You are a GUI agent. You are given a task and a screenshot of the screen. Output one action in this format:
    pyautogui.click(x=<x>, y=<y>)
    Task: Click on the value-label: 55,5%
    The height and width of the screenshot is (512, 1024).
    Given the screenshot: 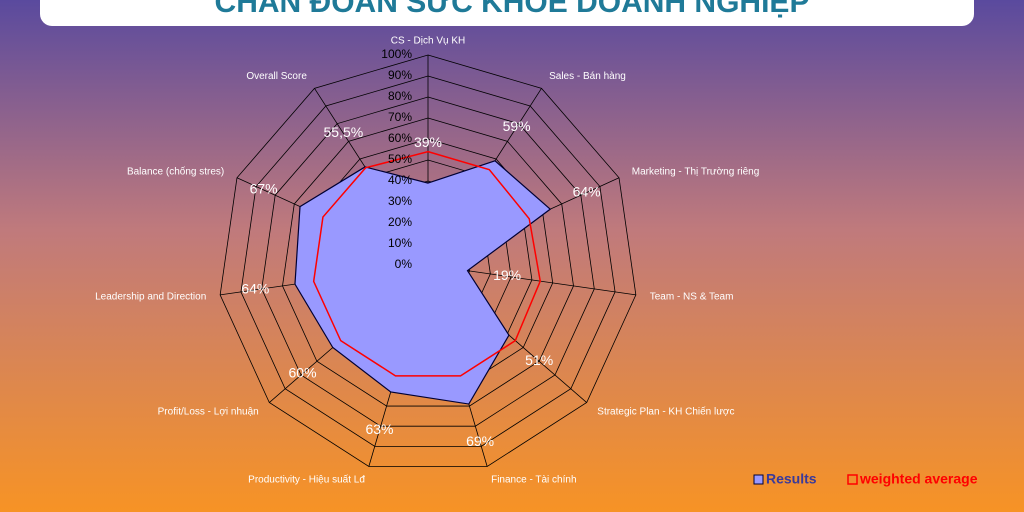 What is the action you would take?
    pyautogui.click(x=344, y=132)
    